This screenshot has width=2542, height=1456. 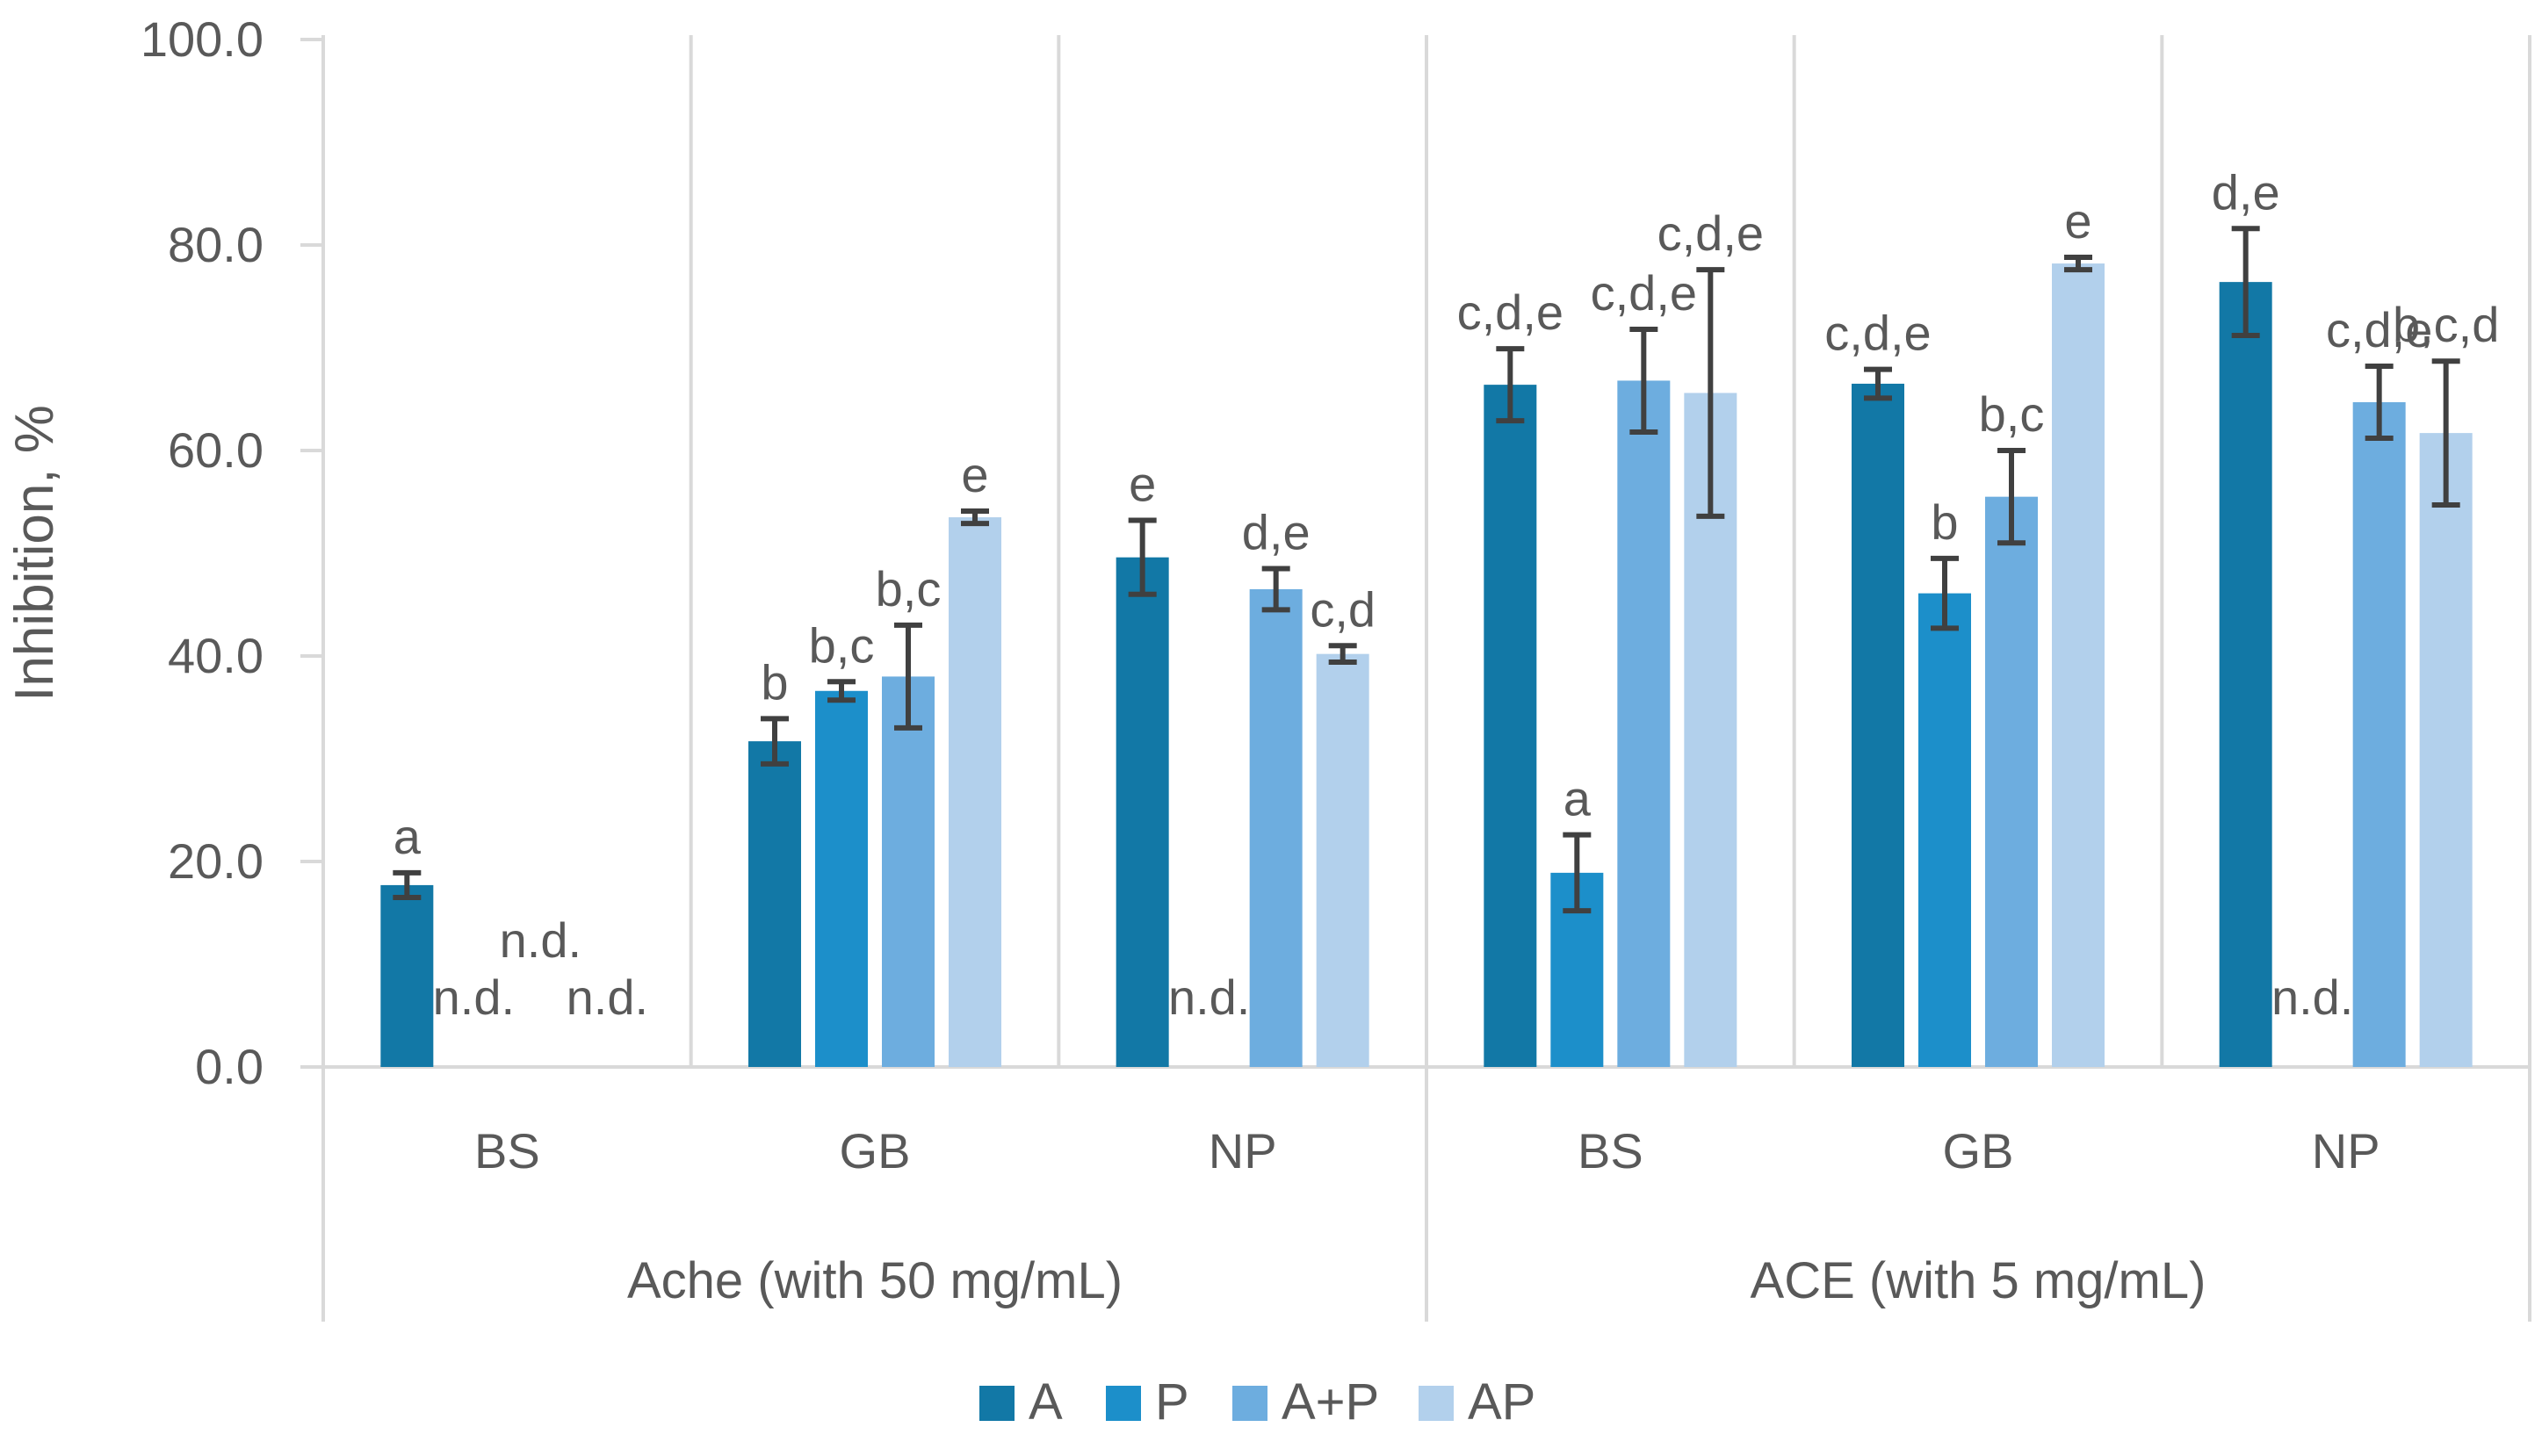 What do you see at coordinates (1343, 609) in the screenshot?
I see `significance-label: c,d` at bounding box center [1343, 609].